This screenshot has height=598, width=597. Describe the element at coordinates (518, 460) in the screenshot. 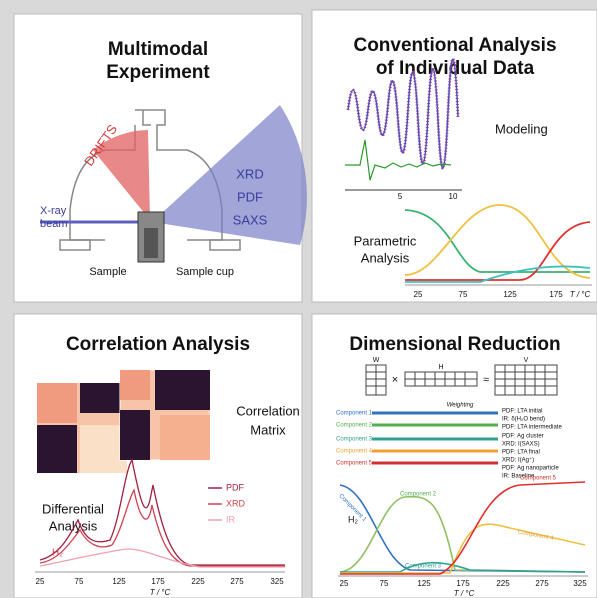

I see `assignment: XRD: I(Ag⁺)` at that location.